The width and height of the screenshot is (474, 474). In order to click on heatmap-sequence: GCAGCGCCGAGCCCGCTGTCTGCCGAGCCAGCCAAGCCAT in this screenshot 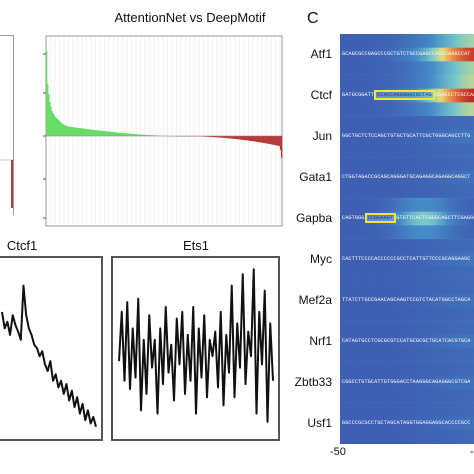, I will do `click(406, 54)`.